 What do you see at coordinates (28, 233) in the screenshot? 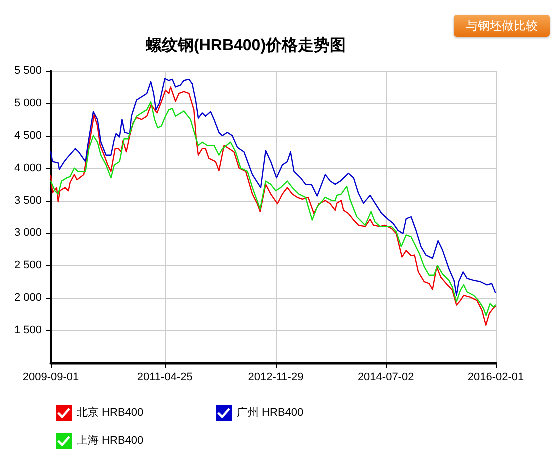
I see `y-tick-label: 3 000` at bounding box center [28, 233].